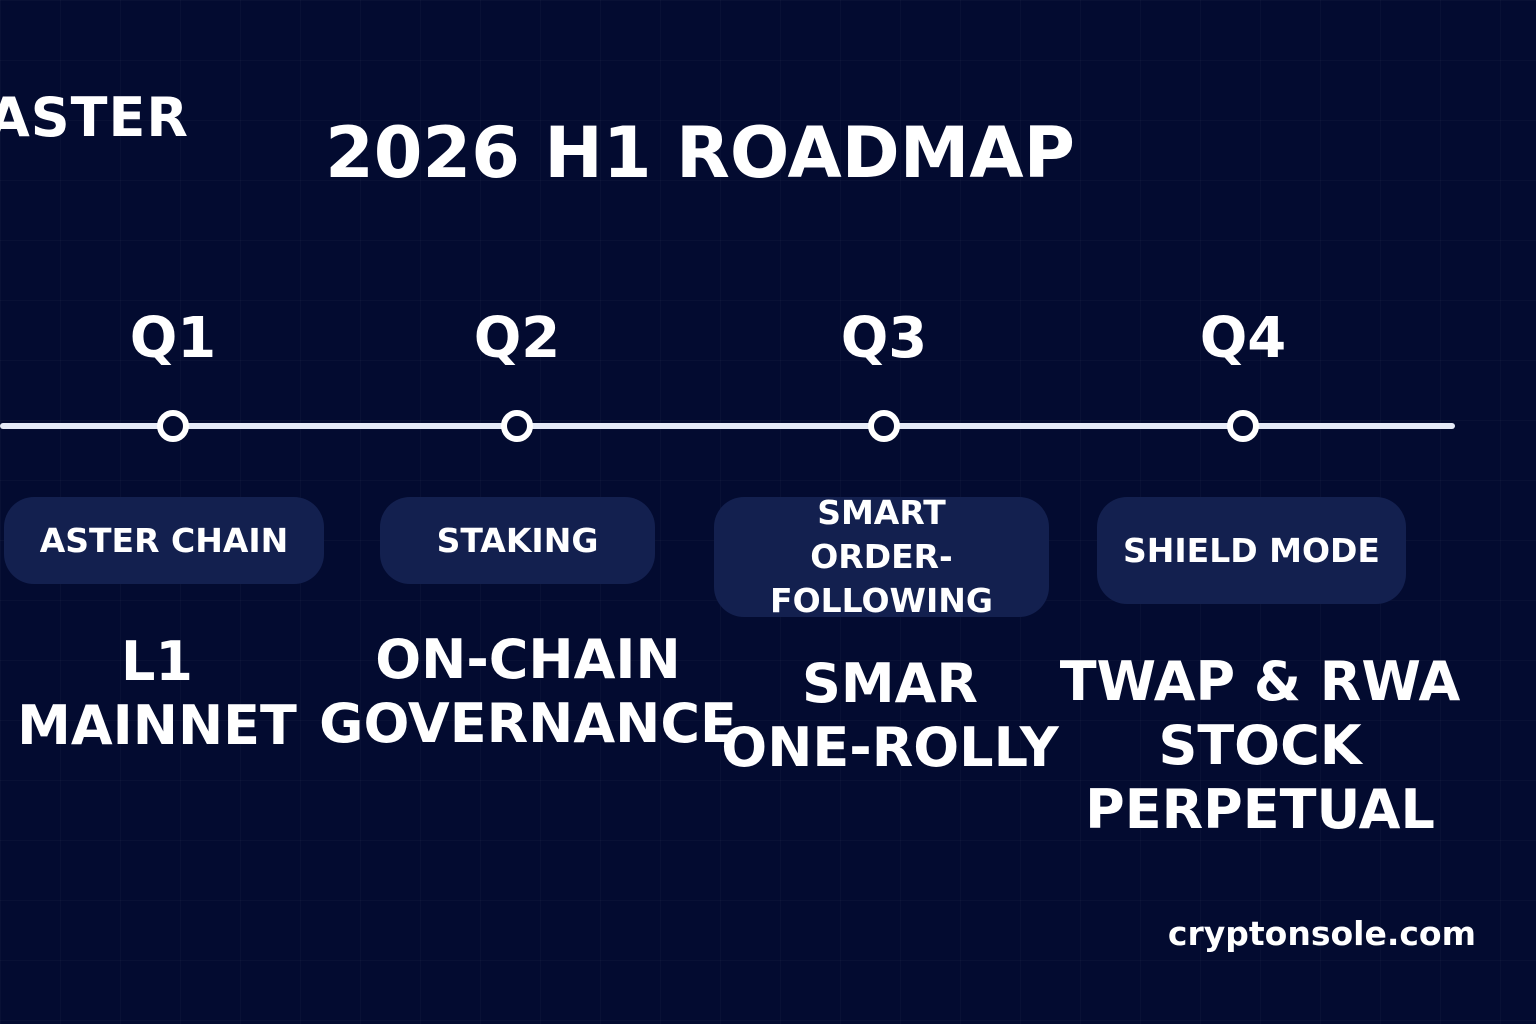 This screenshot has width=1536, height=1024. Describe the element at coordinates (1321, 933) in the screenshot. I see `footer-watermark: cryptonsole.com` at that location.